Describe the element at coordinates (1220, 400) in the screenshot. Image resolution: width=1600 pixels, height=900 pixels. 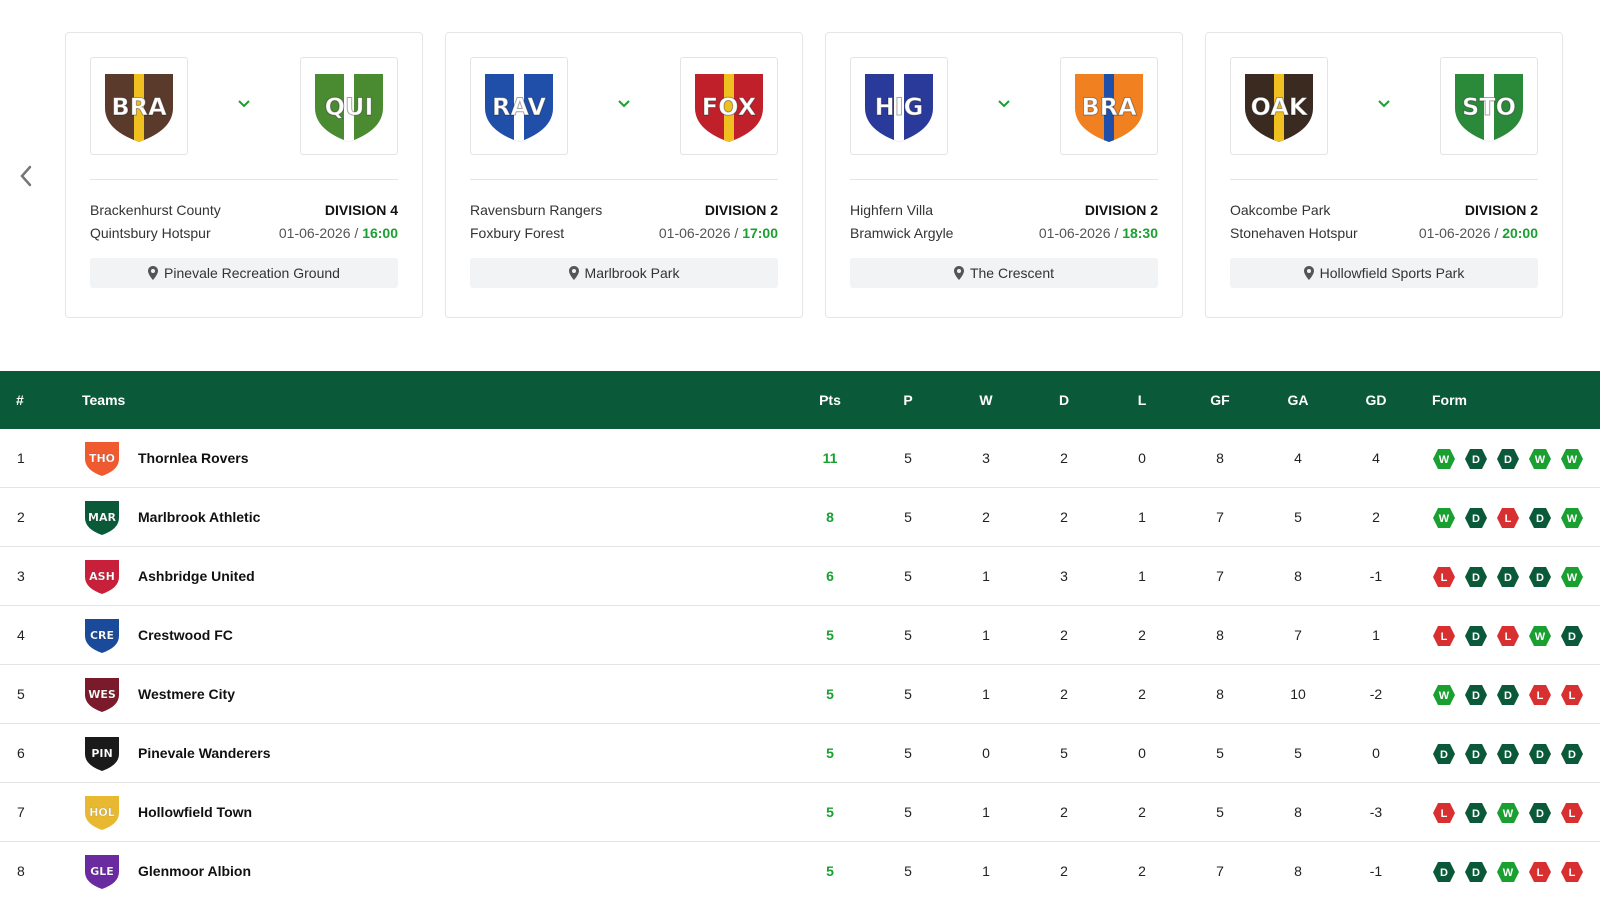
I see `header-stat: GF` at that location.